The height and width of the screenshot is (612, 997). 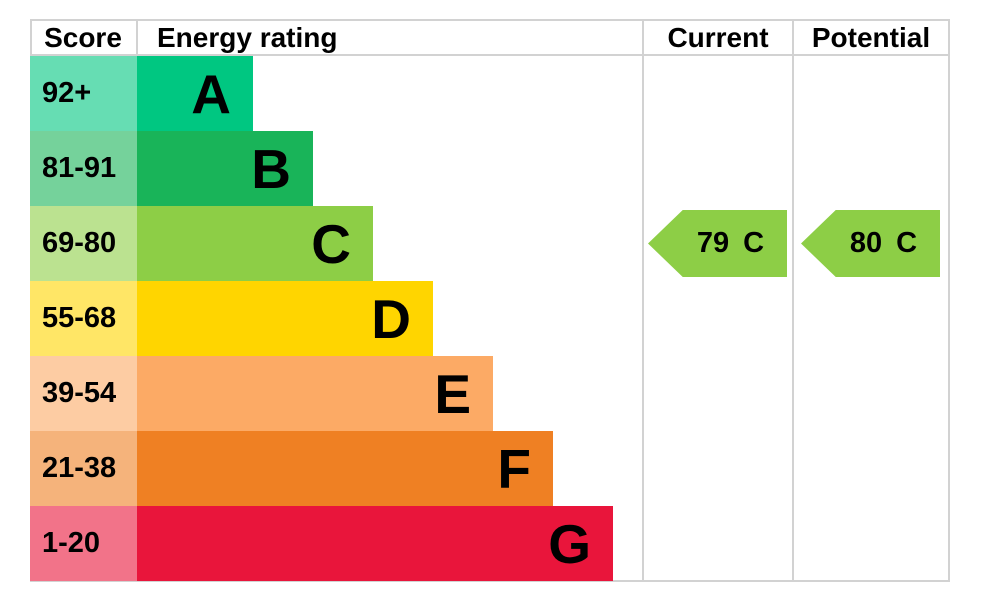 What do you see at coordinates (490, 20) in the screenshot?
I see `table-border-top` at bounding box center [490, 20].